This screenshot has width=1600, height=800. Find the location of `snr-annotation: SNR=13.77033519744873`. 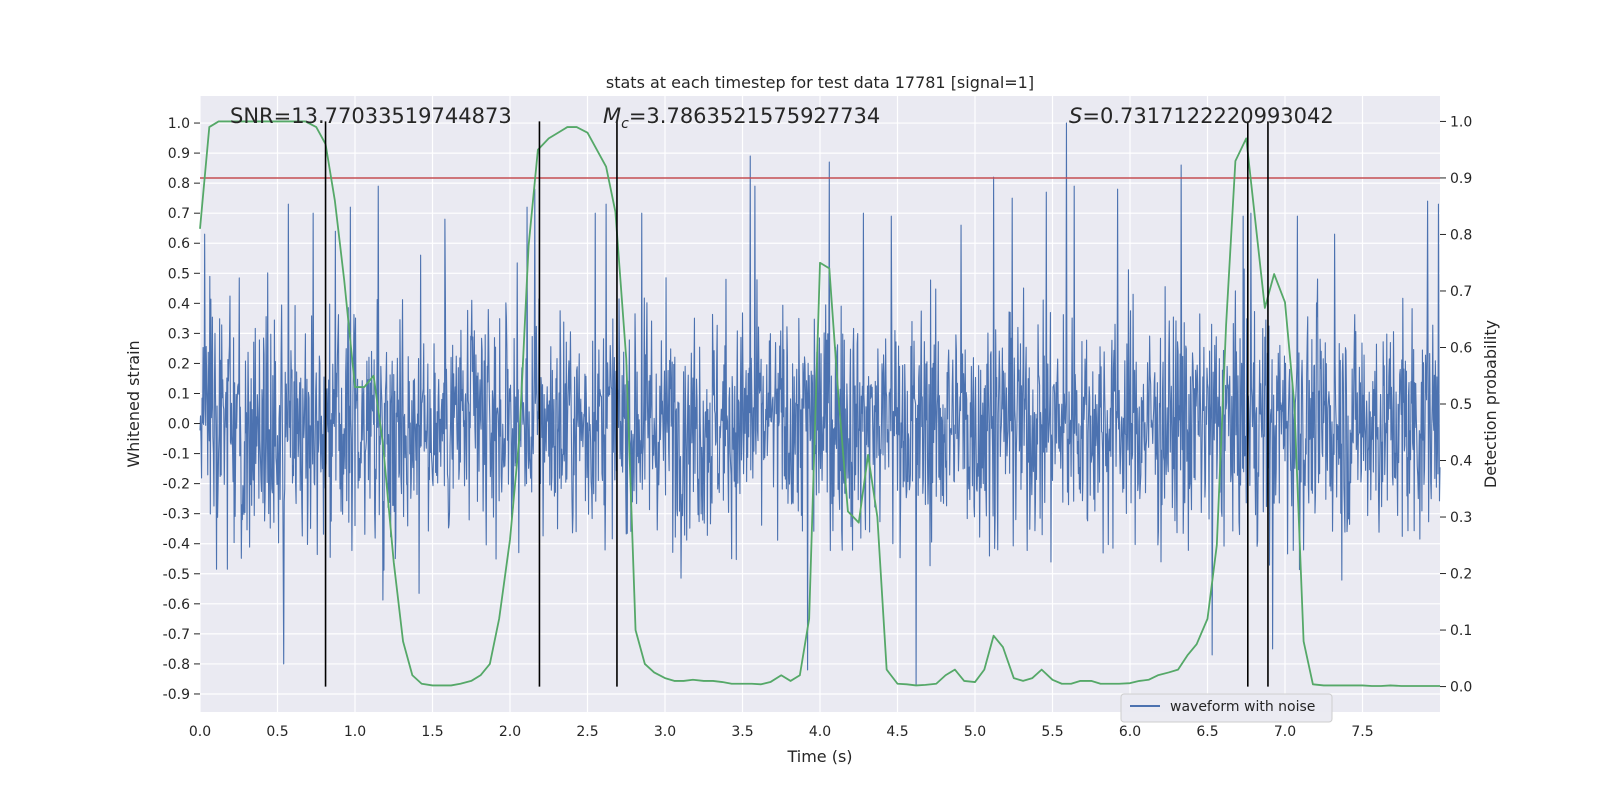

snr-annotation: SNR=13.77033519744873 is located at coordinates (371, 116).